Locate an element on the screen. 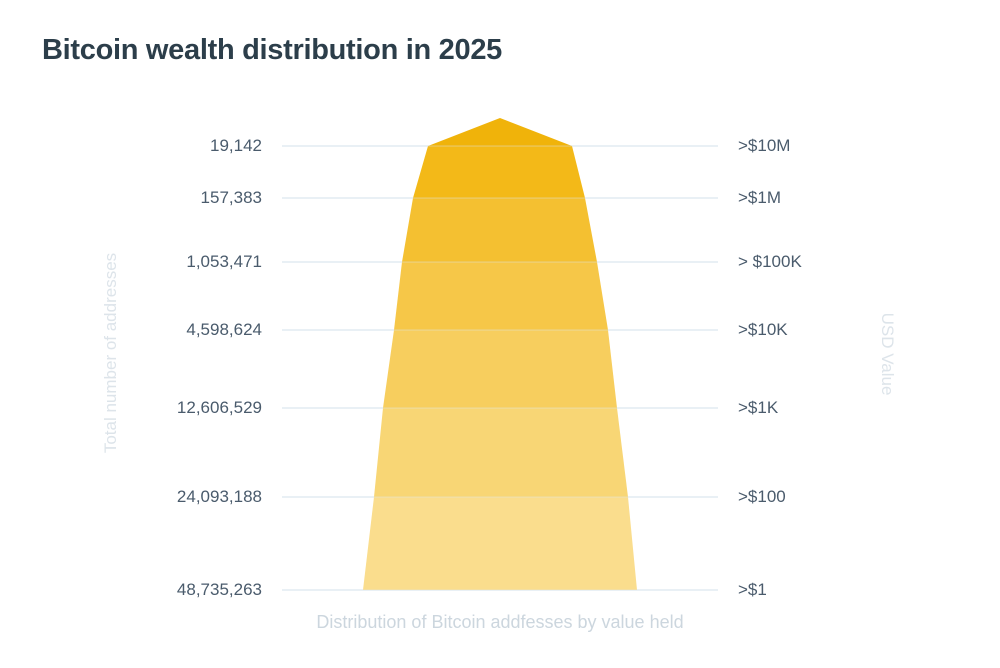 Image resolution: width=1000 pixels, height=668 pixels. address-count-label: 12,606,529 is located at coordinates (219, 407).